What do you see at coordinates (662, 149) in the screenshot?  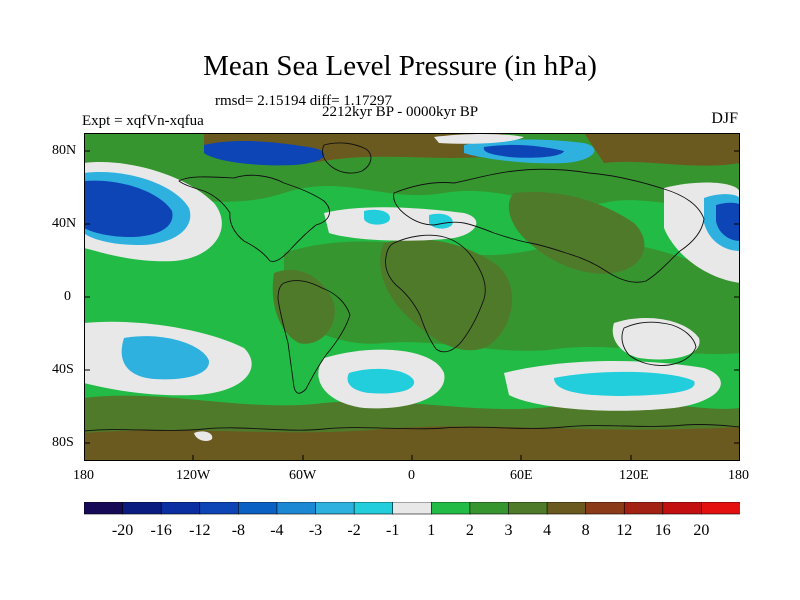 I see `region-brown-east` at bounding box center [662, 149].